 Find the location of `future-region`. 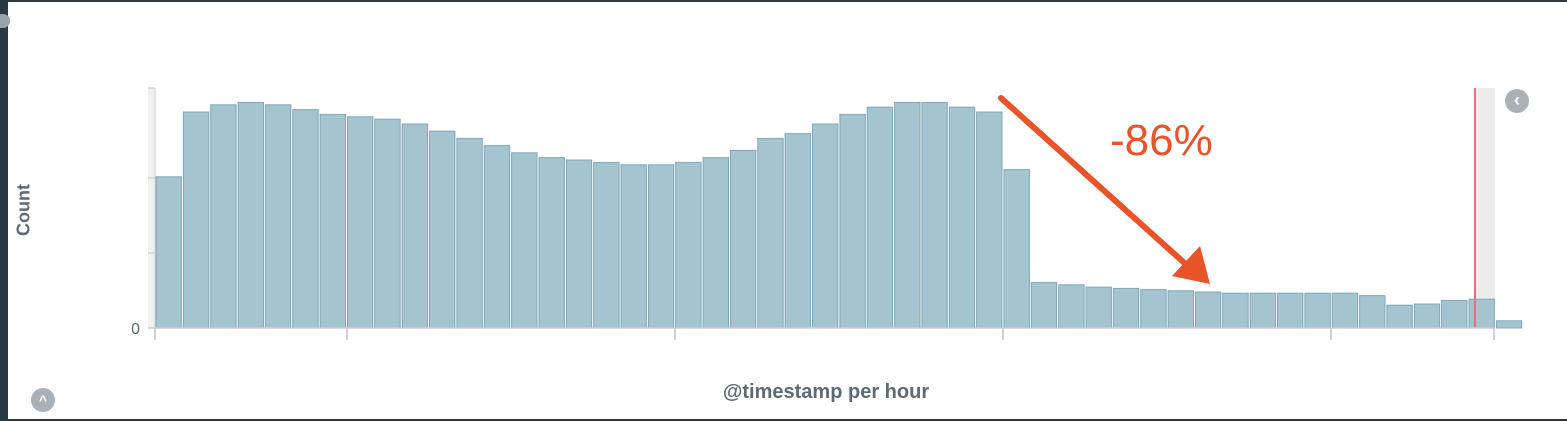

future-region is located at coordinates (1485, 208).